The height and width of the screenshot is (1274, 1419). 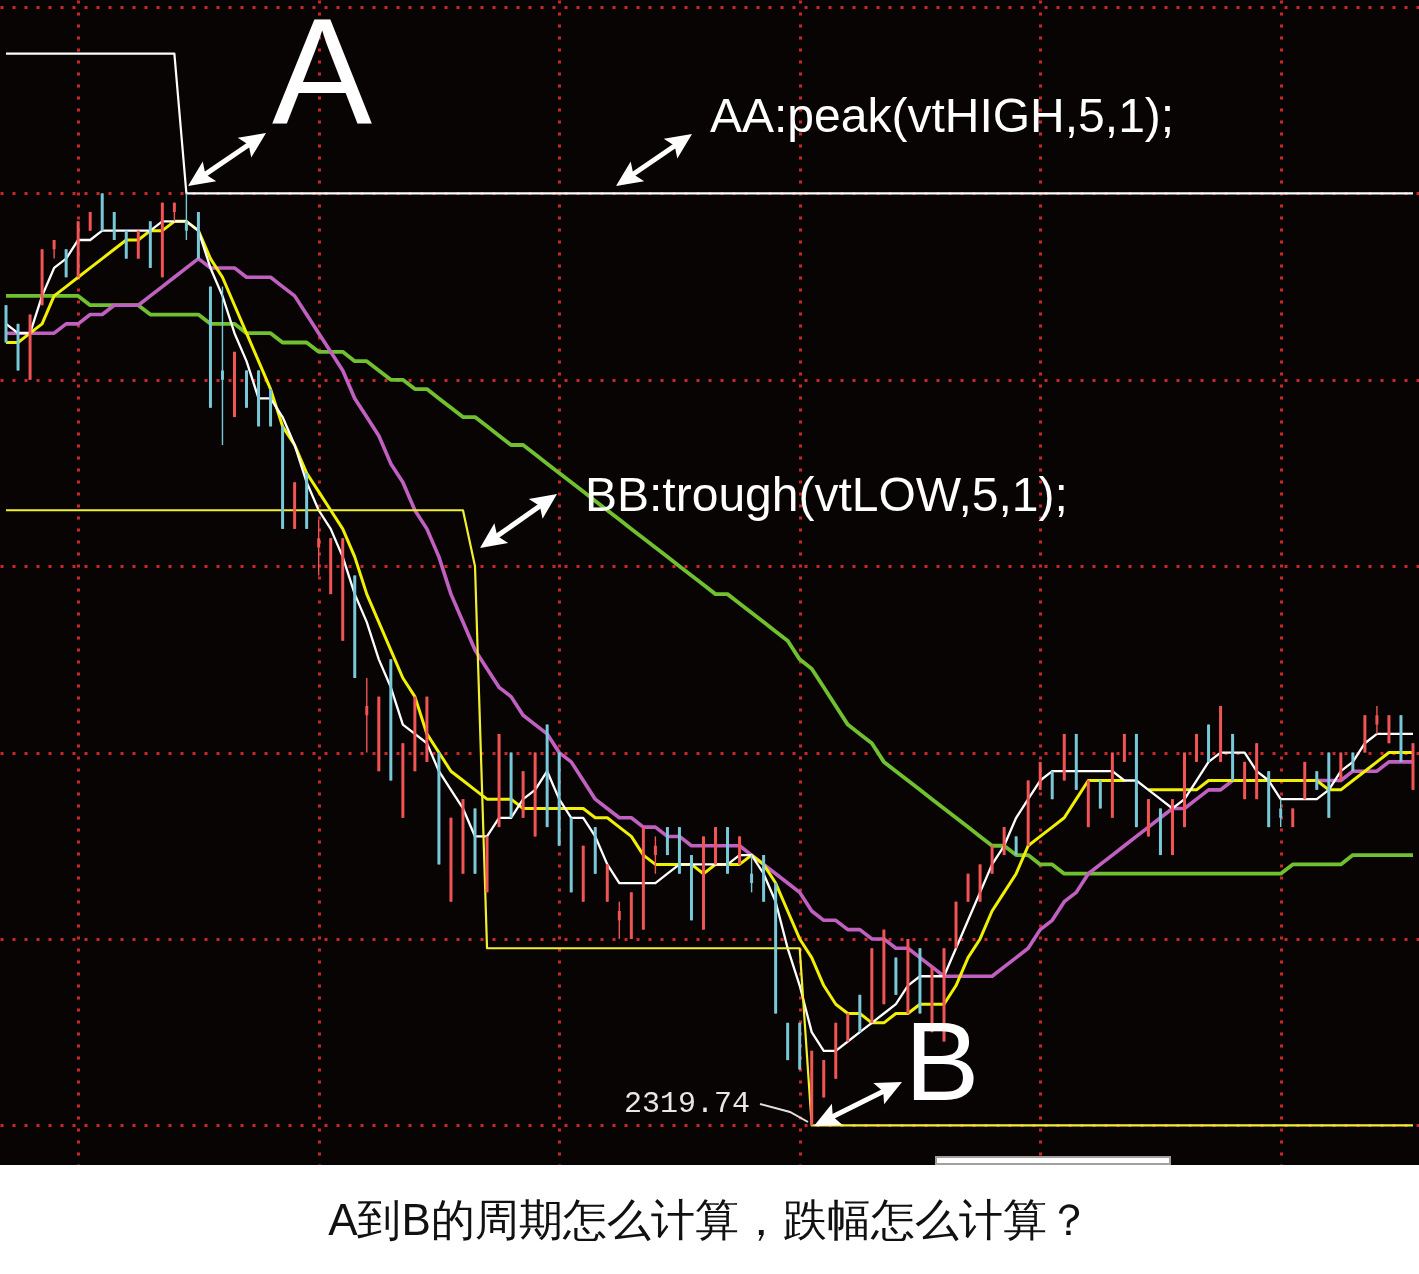 I want to click on annotation: B, so click(x=942, y=1061).